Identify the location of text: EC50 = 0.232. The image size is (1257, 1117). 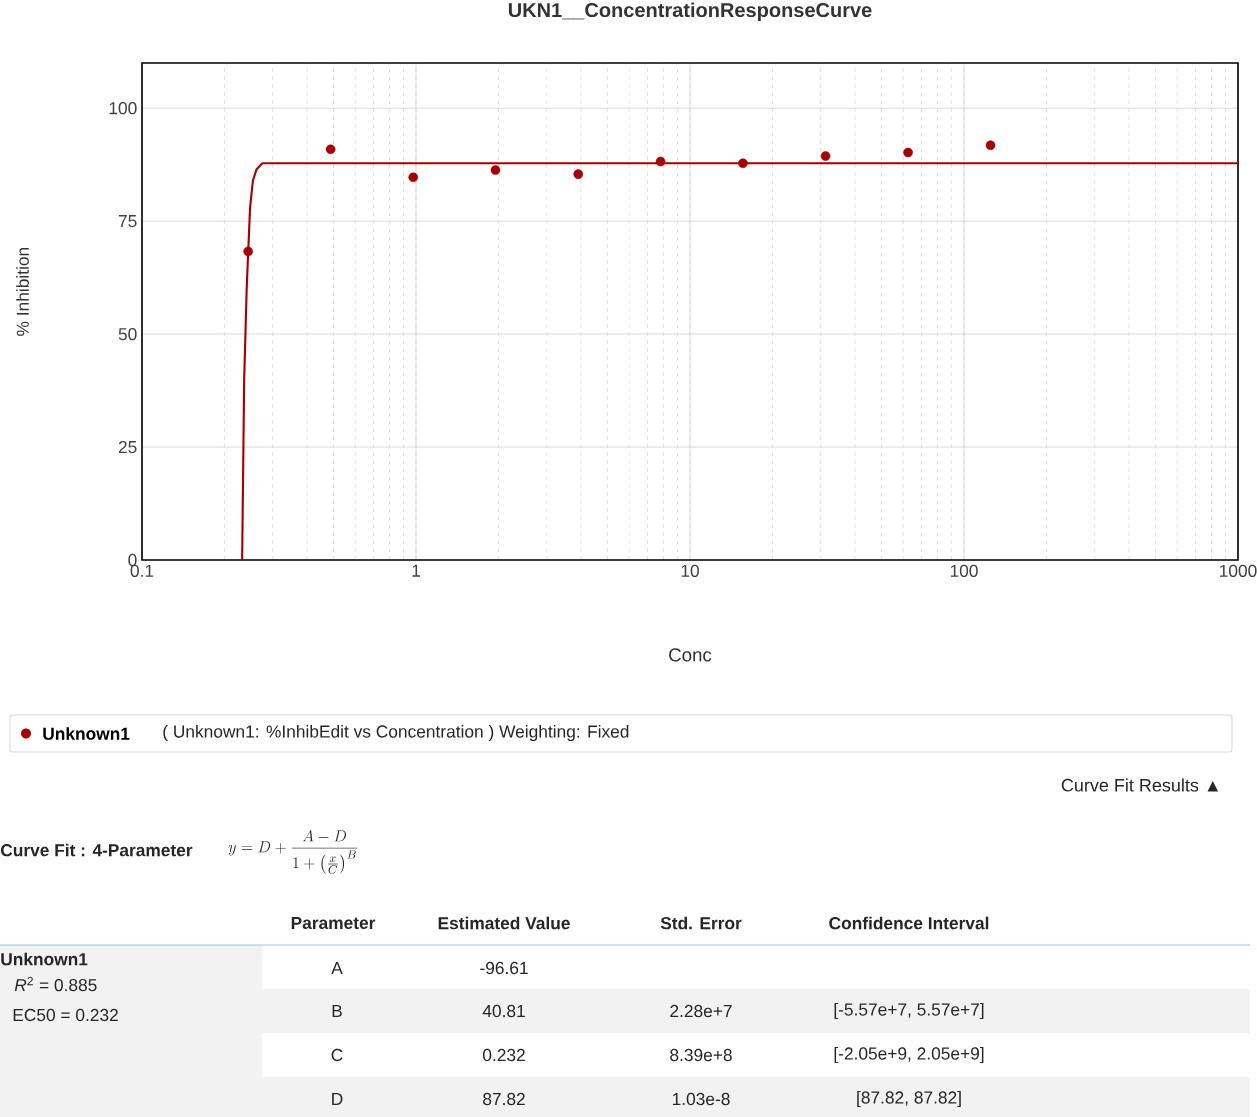
(65, 1015).